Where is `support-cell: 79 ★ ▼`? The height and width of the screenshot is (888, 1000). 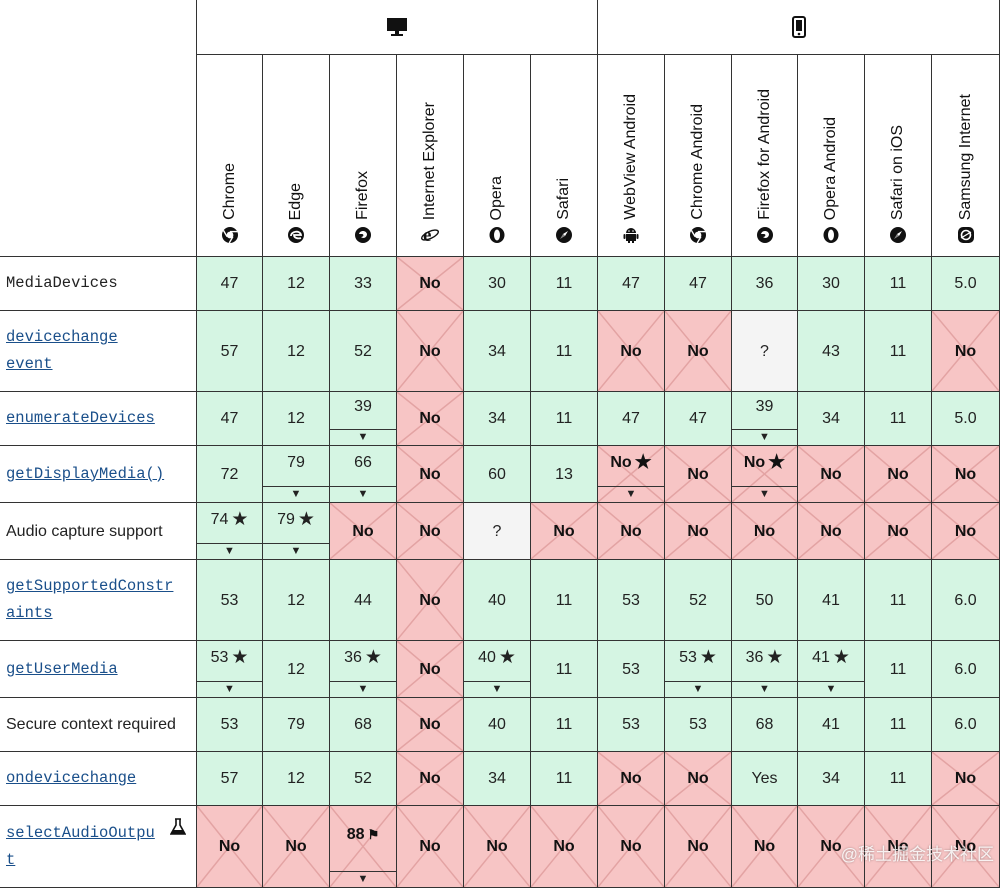 support-cell: 79 ★ ▼ is located at coordinates (296, 531).